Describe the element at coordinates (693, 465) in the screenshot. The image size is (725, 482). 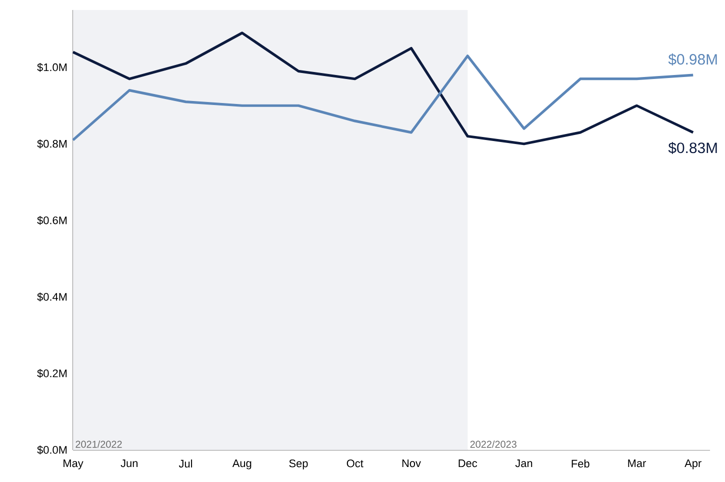
I see `x-tick-label: Apr` at that location.